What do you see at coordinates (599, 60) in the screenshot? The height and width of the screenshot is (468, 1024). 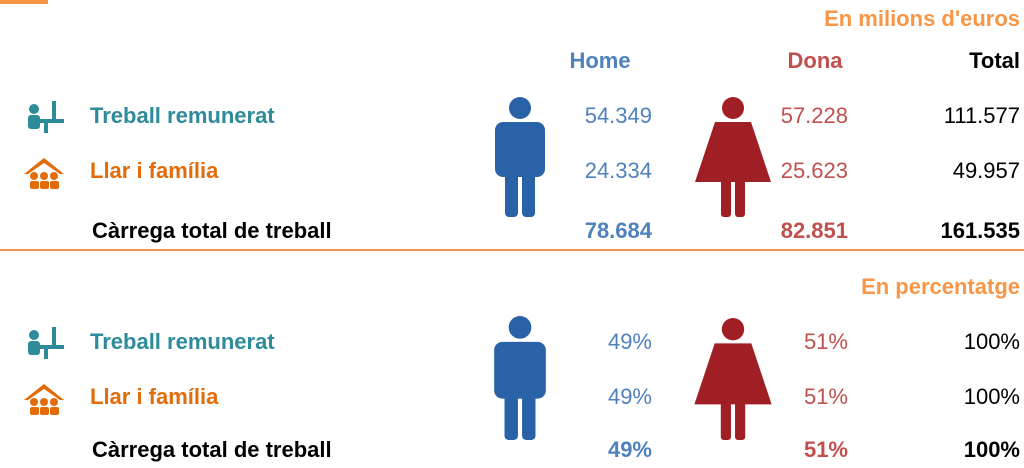 I see `column-header: Home` at bounding box center [599, 60].